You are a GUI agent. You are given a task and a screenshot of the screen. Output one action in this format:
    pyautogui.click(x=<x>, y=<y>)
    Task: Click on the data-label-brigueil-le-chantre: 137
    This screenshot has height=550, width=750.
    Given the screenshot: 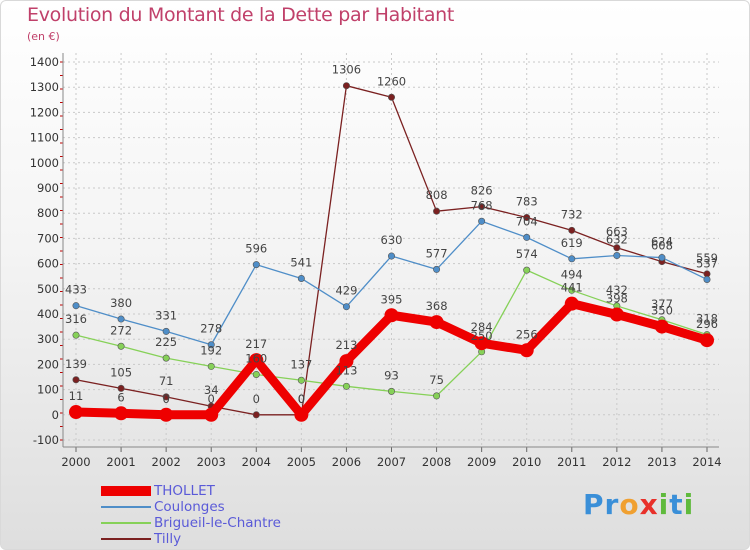 What is the action you would take?
    pyautogui.click(x=301, y=364)
    